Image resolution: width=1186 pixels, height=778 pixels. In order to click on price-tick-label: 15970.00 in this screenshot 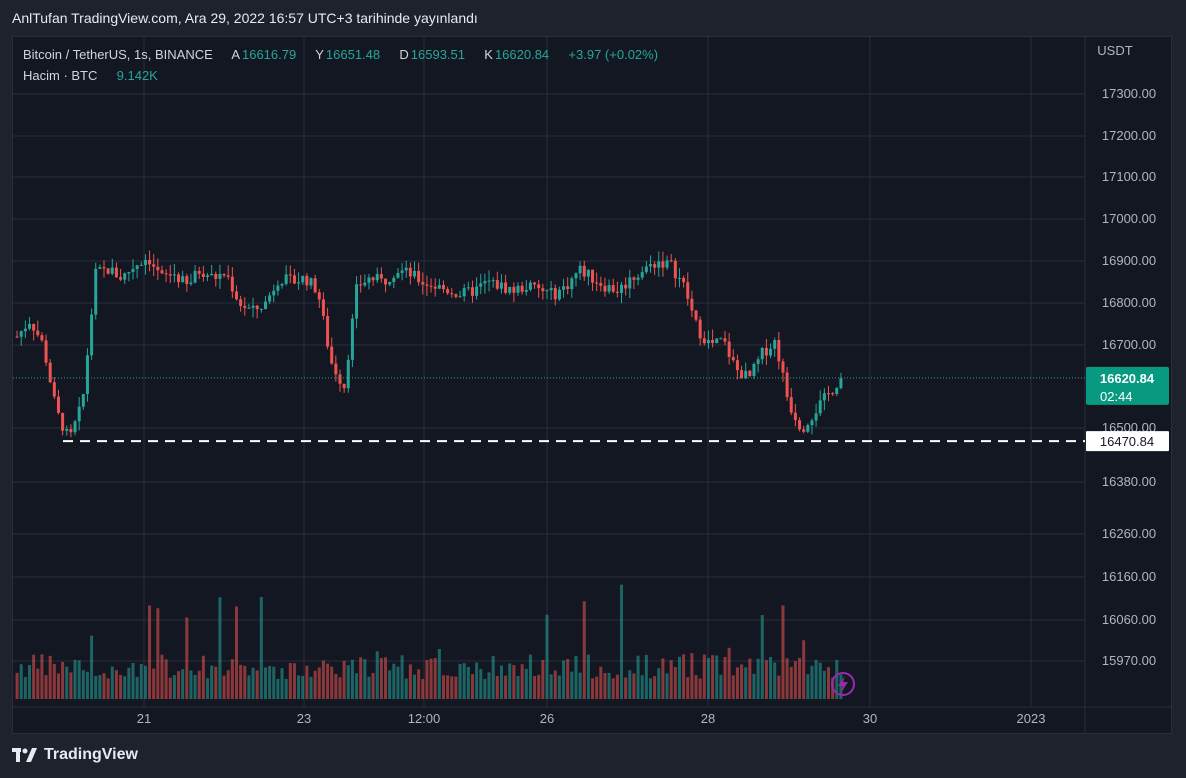, I will do `click(1129, 660)`.